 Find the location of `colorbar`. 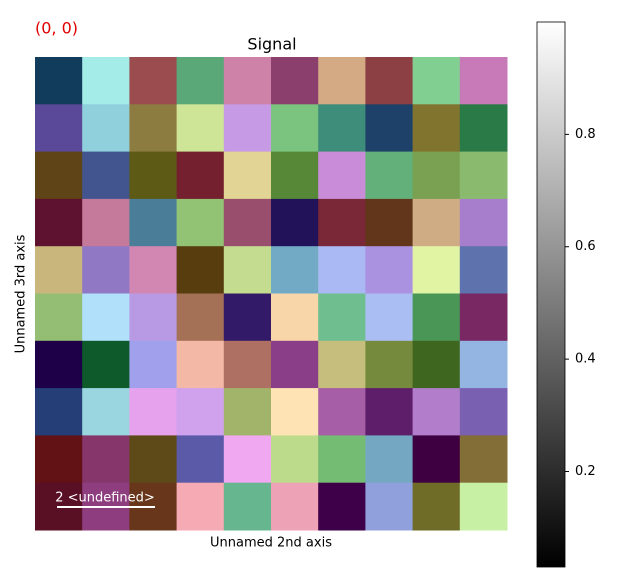

colorbar is located at coordinates (551, 294).